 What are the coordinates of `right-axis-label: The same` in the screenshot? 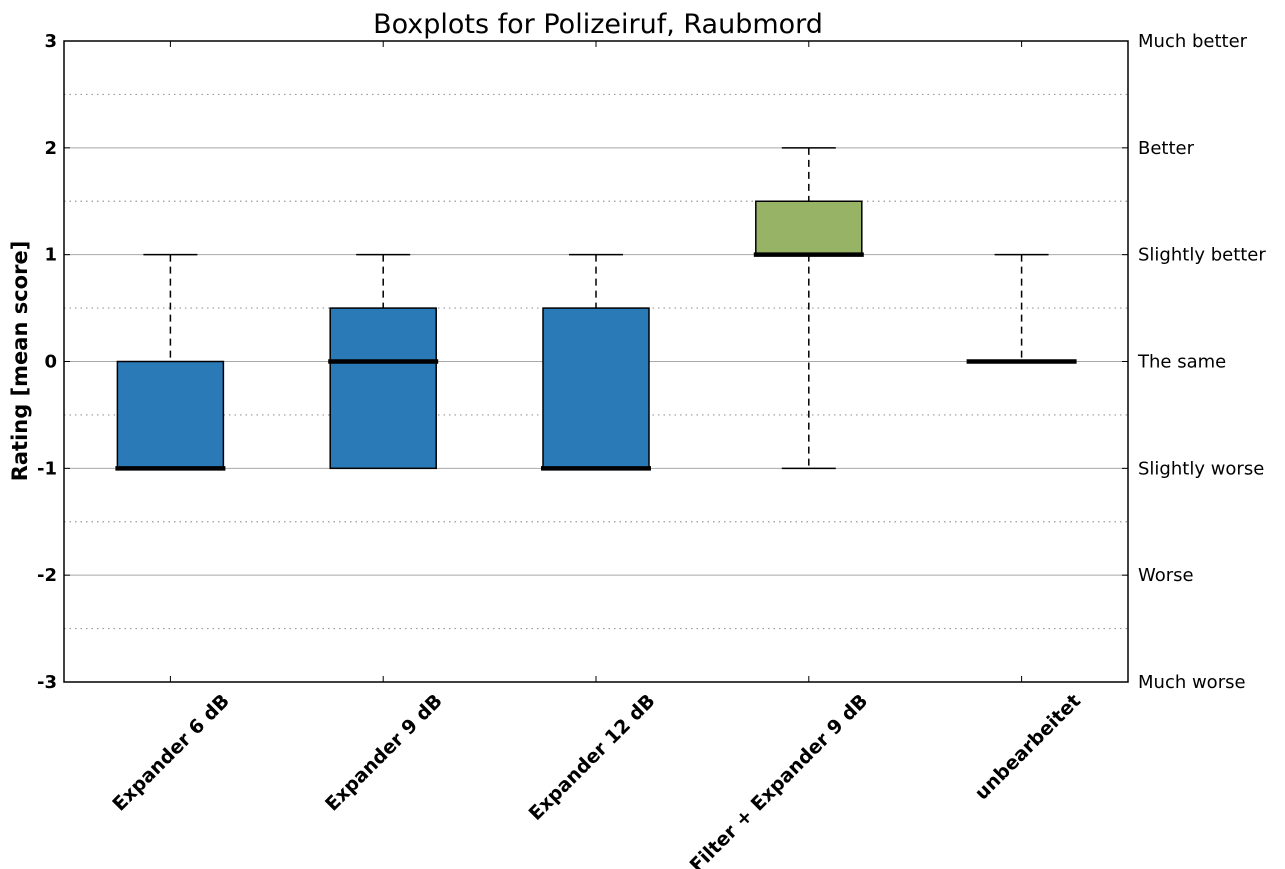 It's located at (1181, 362).